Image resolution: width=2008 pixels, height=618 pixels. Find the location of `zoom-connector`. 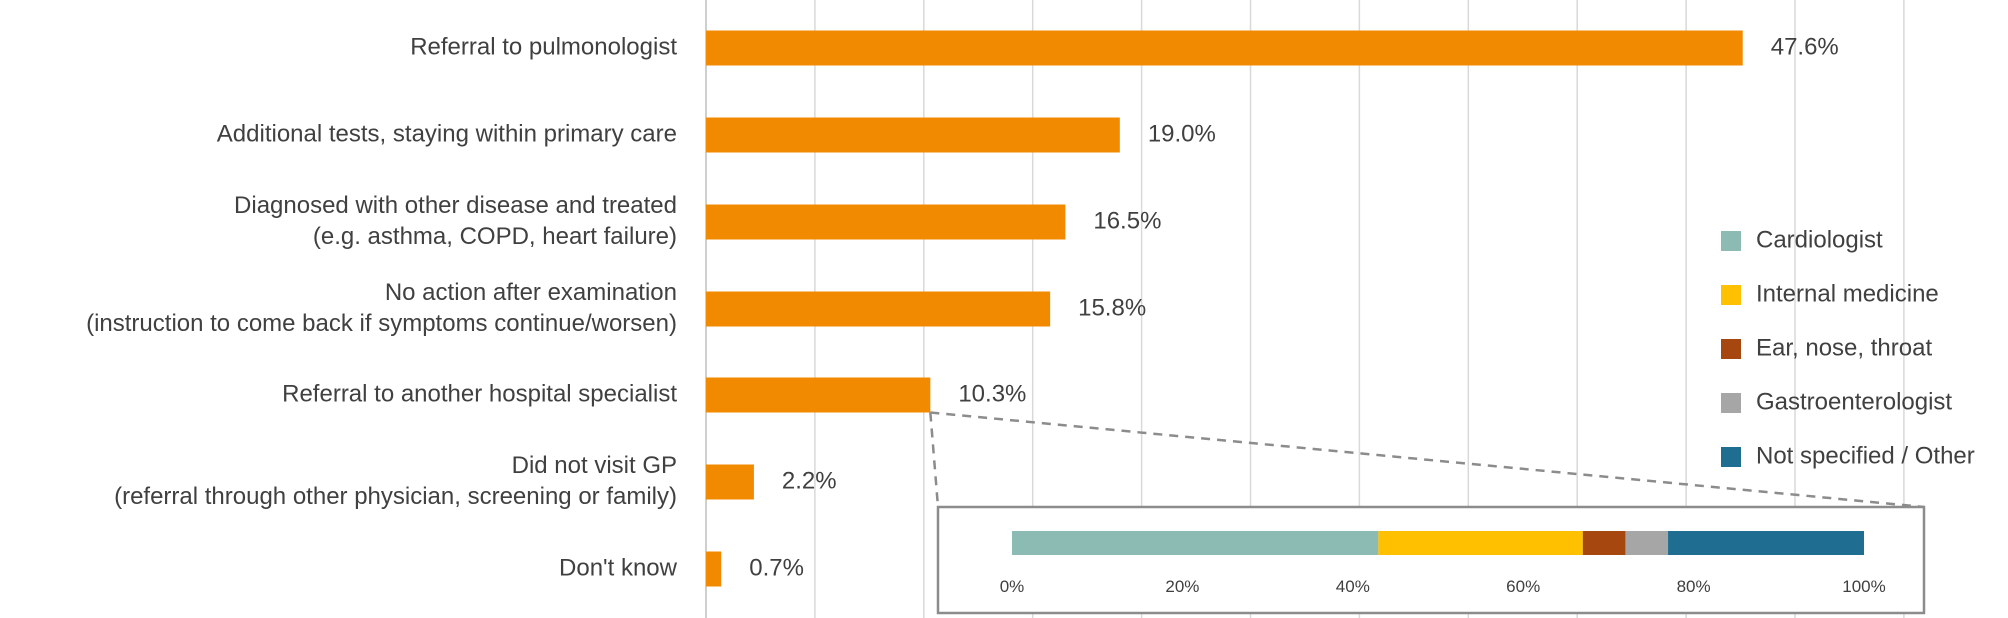

zoom-connector is located at coordinates (1427, 460).